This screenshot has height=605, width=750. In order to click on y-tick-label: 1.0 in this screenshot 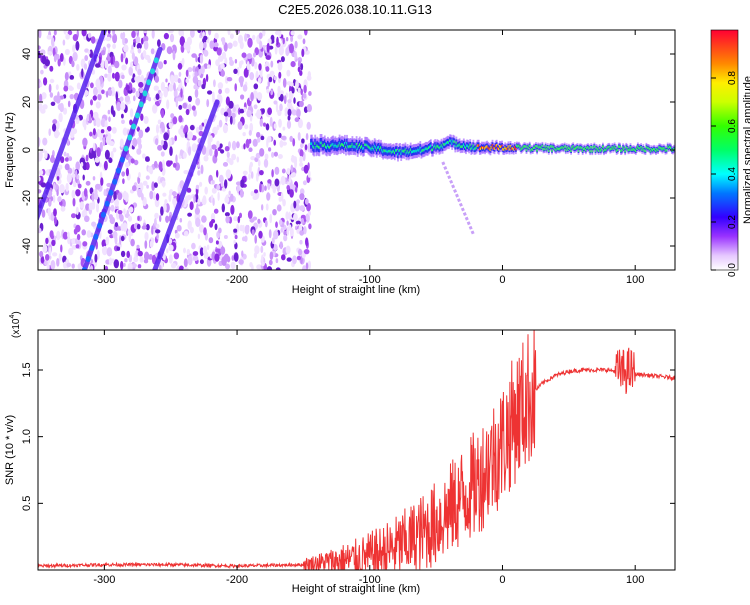, I will do `click(27, 436)`.